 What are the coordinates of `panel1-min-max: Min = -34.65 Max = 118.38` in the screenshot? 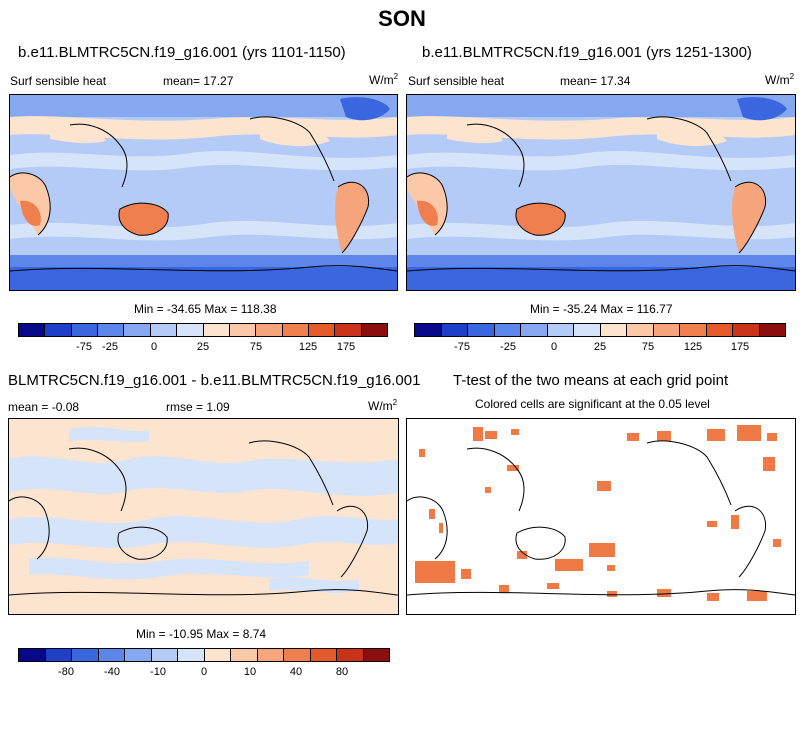 It's located at (205, 309).